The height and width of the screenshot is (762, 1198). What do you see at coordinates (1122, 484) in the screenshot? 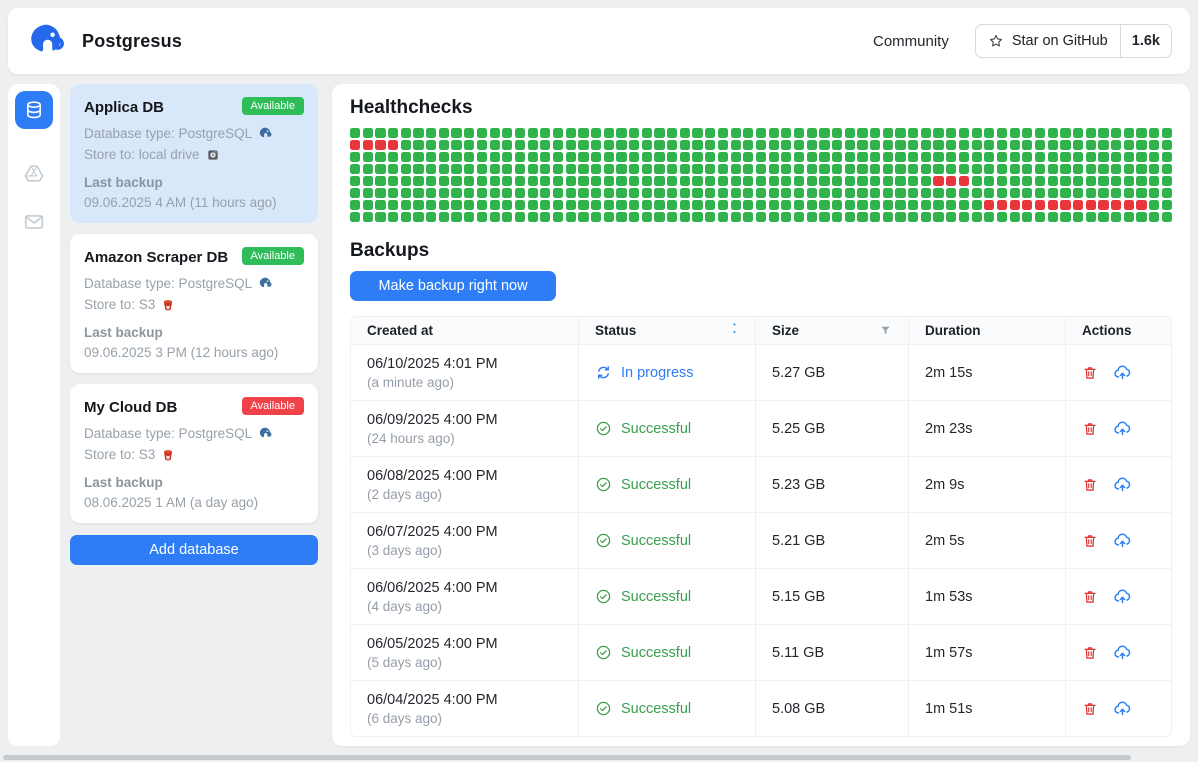
I see `restore-backup-button` at bounding box center [1122, 484].